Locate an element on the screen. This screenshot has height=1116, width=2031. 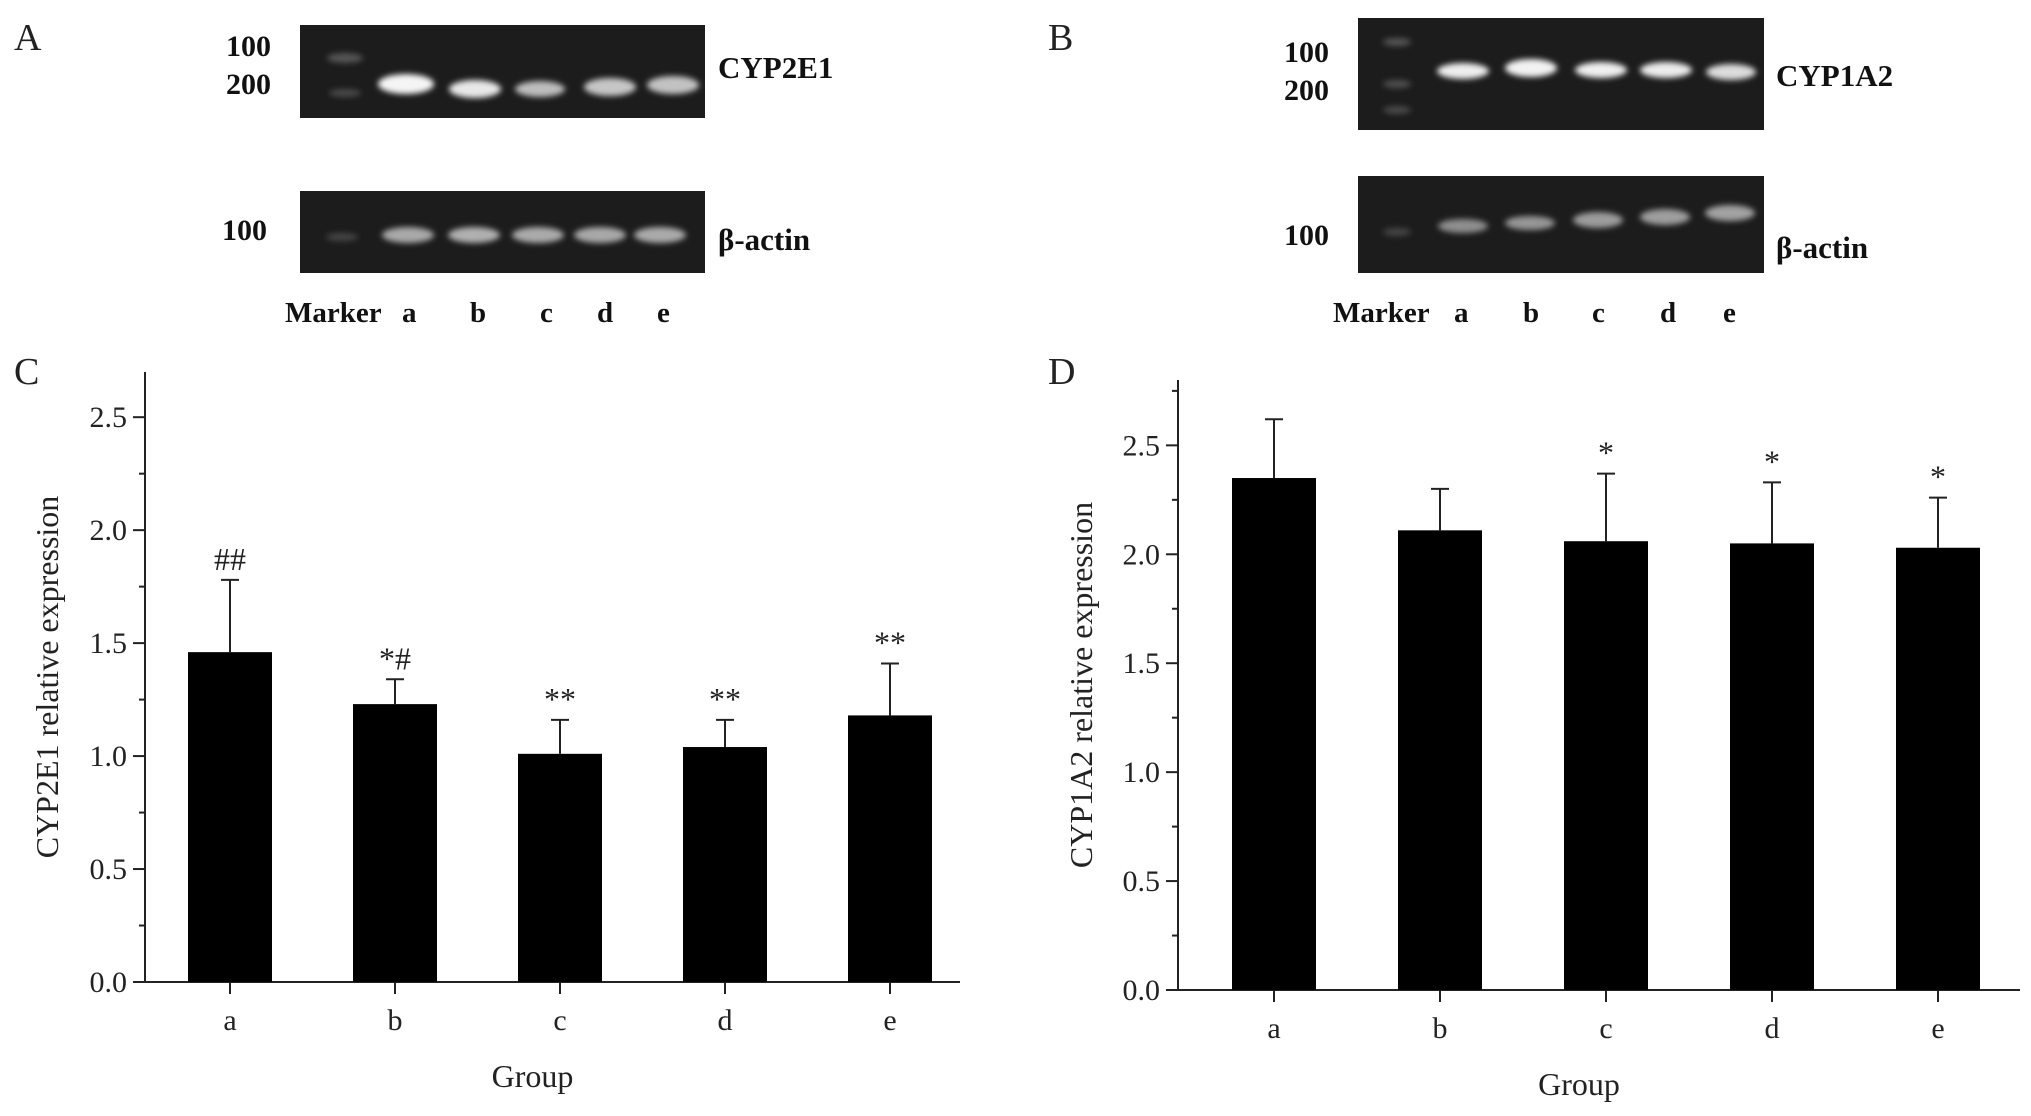
panel-b-letter: B is located at coordinates (1060, 38).